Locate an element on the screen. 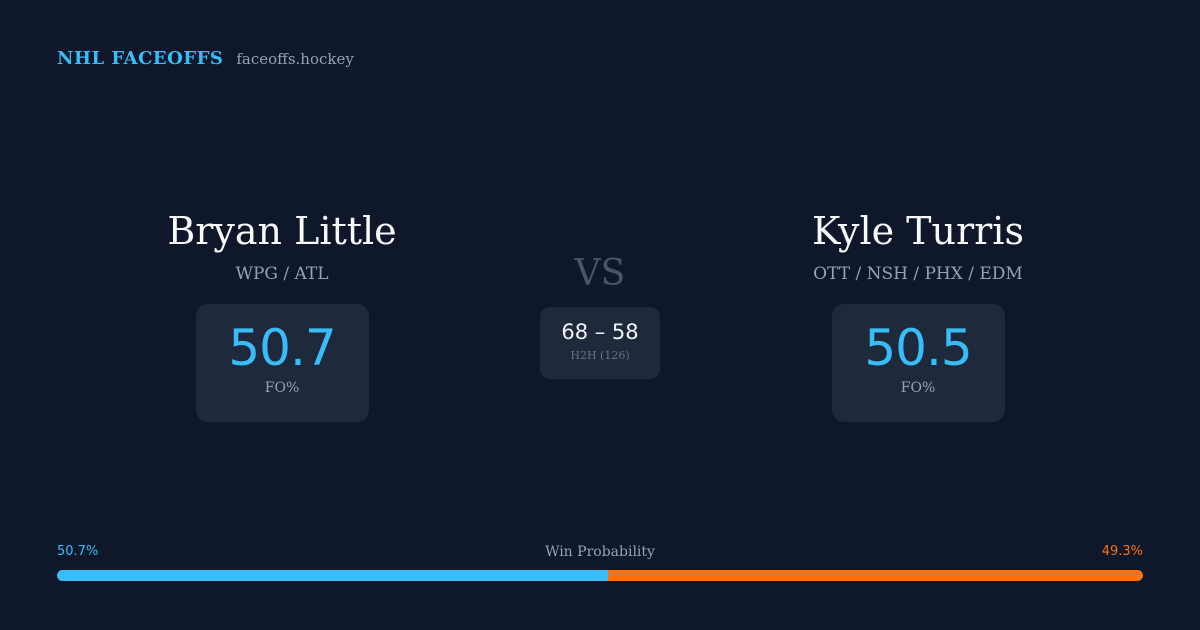  player-right-teams: OTT / NSH / PHX / EDM is located at coordinates (918, 274).